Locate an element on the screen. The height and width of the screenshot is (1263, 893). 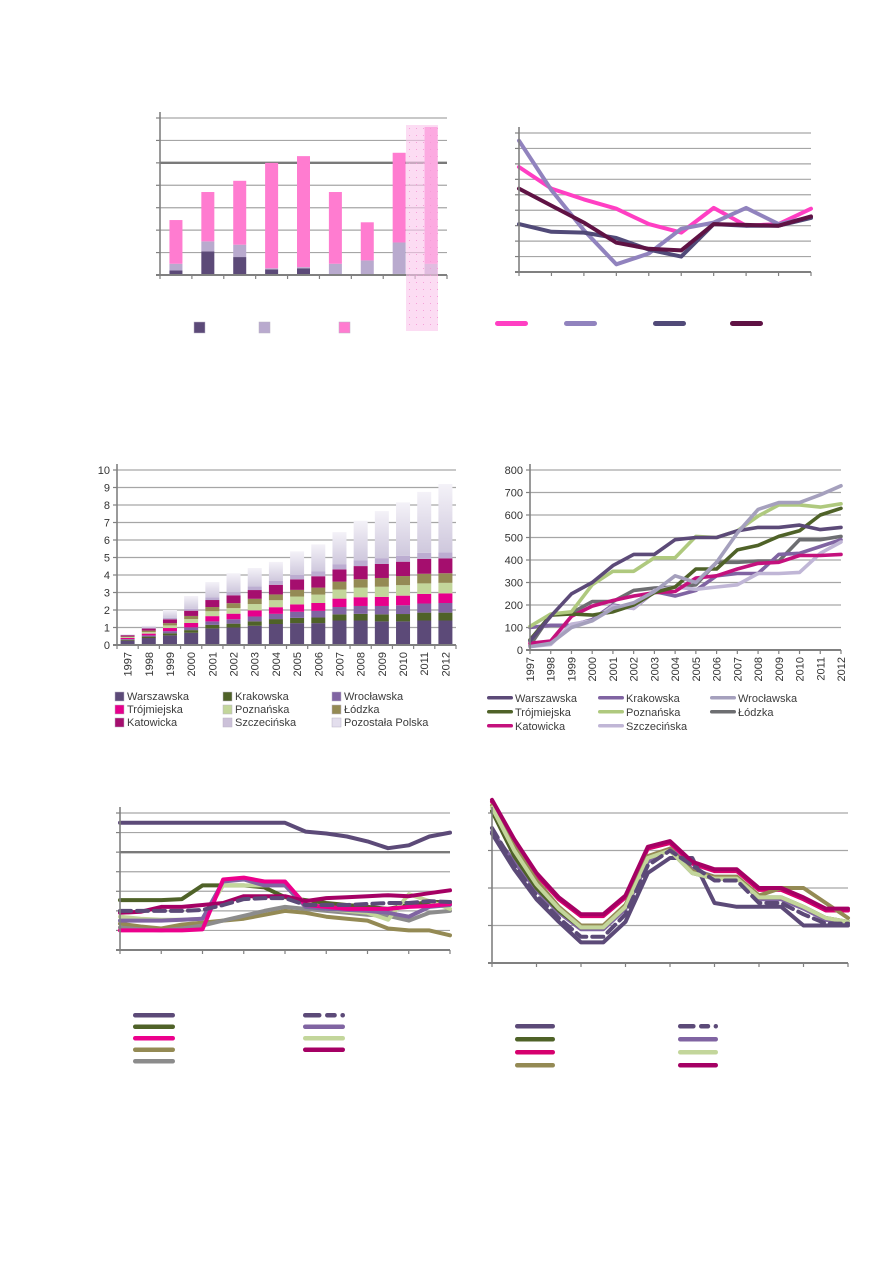
chart-canvas is located at coordinates (284, 935).